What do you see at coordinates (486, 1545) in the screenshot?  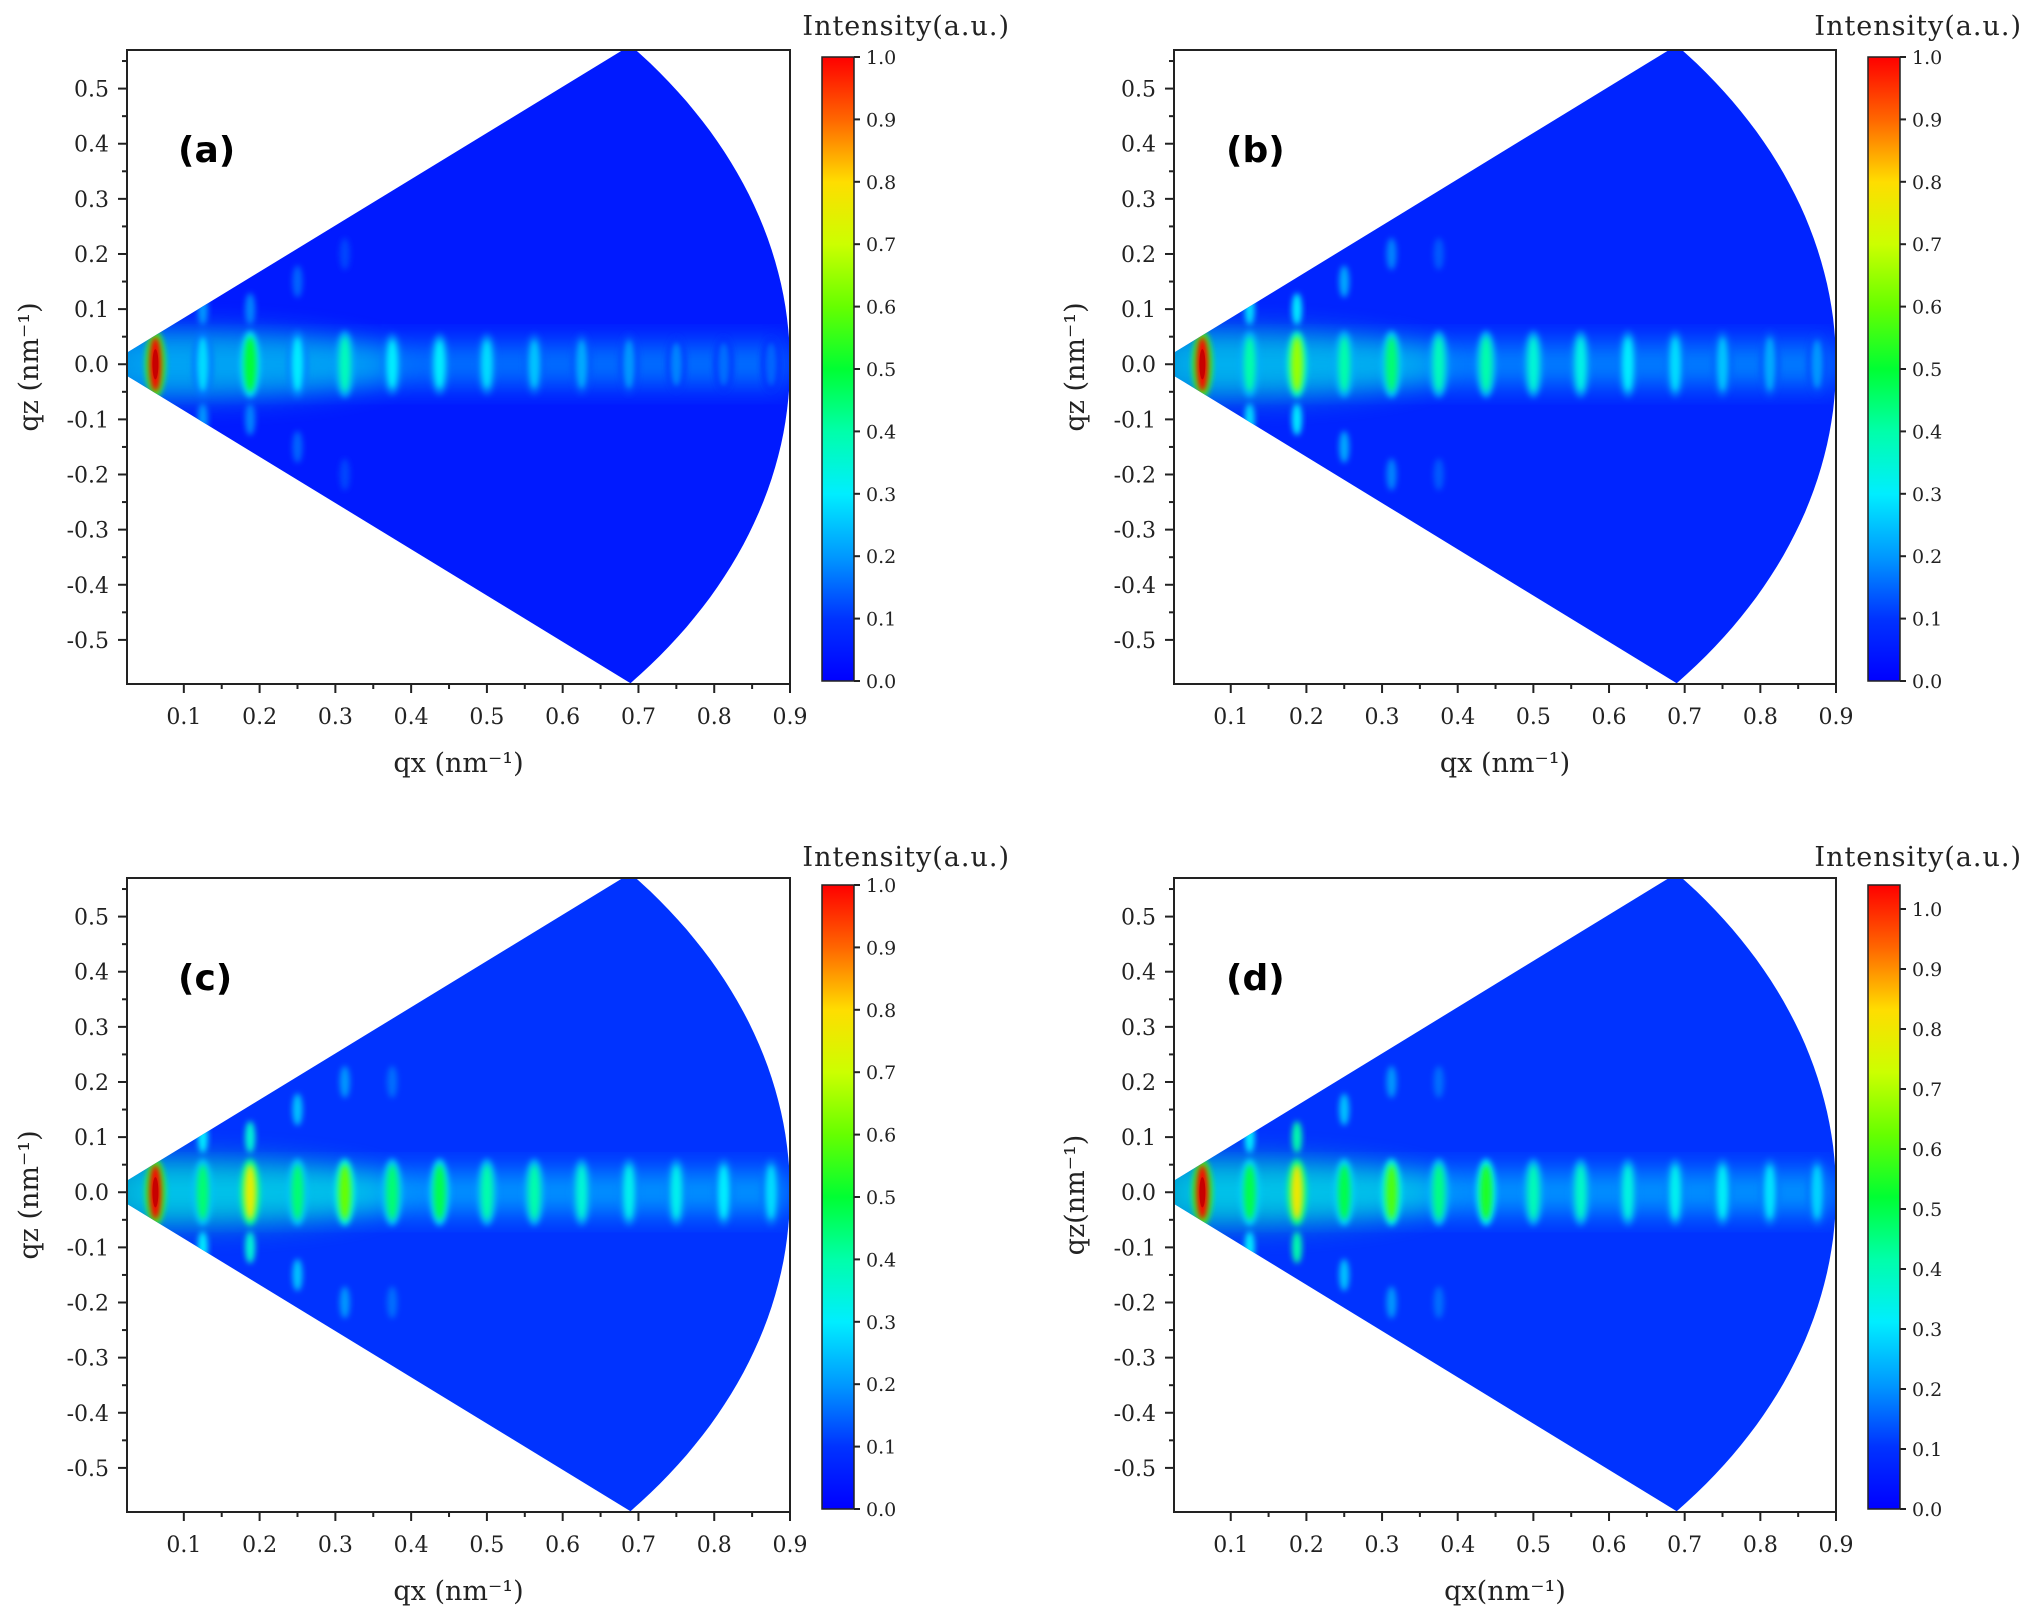 I see `x-tick-label: 0.5` at bounding box center [486, 1545].